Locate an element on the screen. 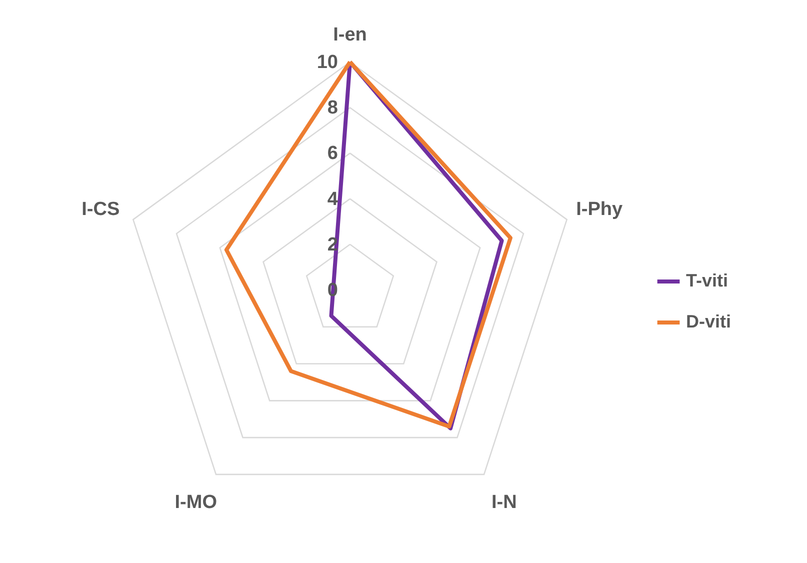 The width and height of the screenshot is (807, 563). y-tick-label: 4 is located at coordinates (332, 199).